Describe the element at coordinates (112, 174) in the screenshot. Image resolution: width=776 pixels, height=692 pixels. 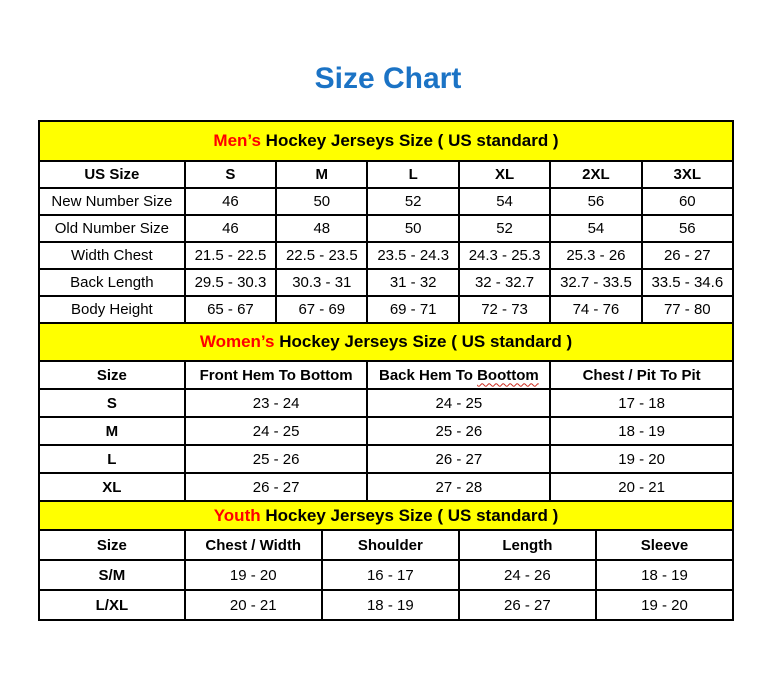
I see `column-header: US Size` at that location.